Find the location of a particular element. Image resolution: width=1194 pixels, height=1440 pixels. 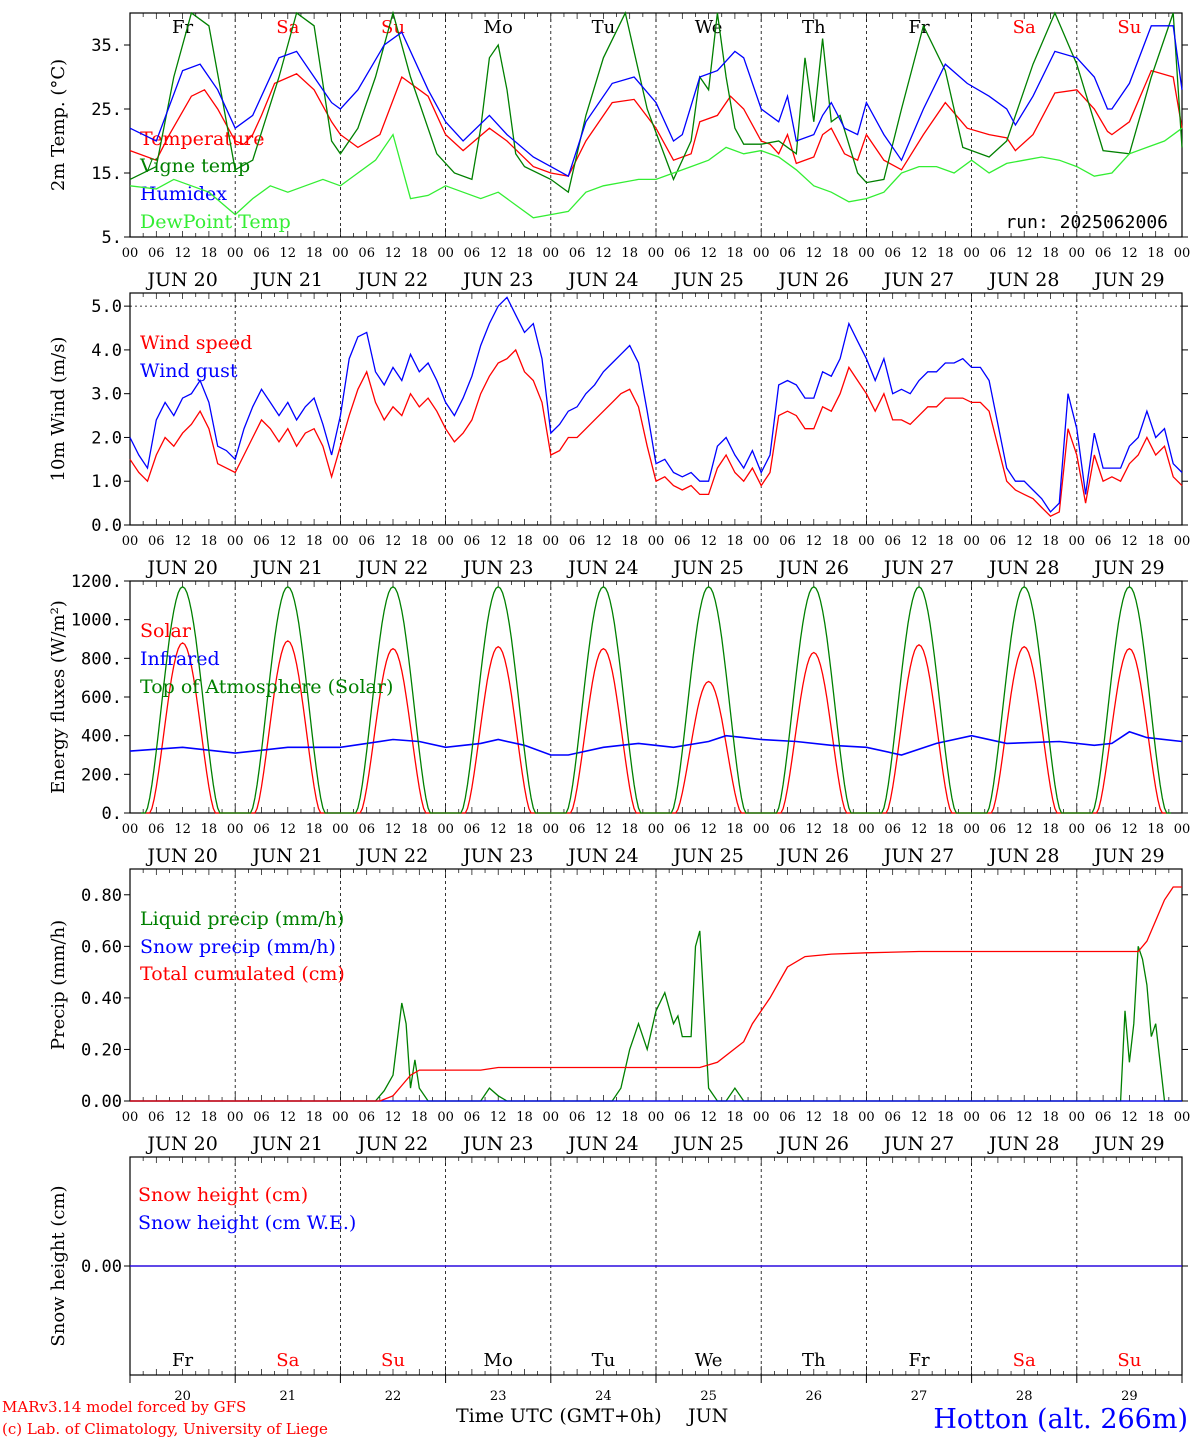

y-tick-label: 0. is located at coordinates (112, 814).